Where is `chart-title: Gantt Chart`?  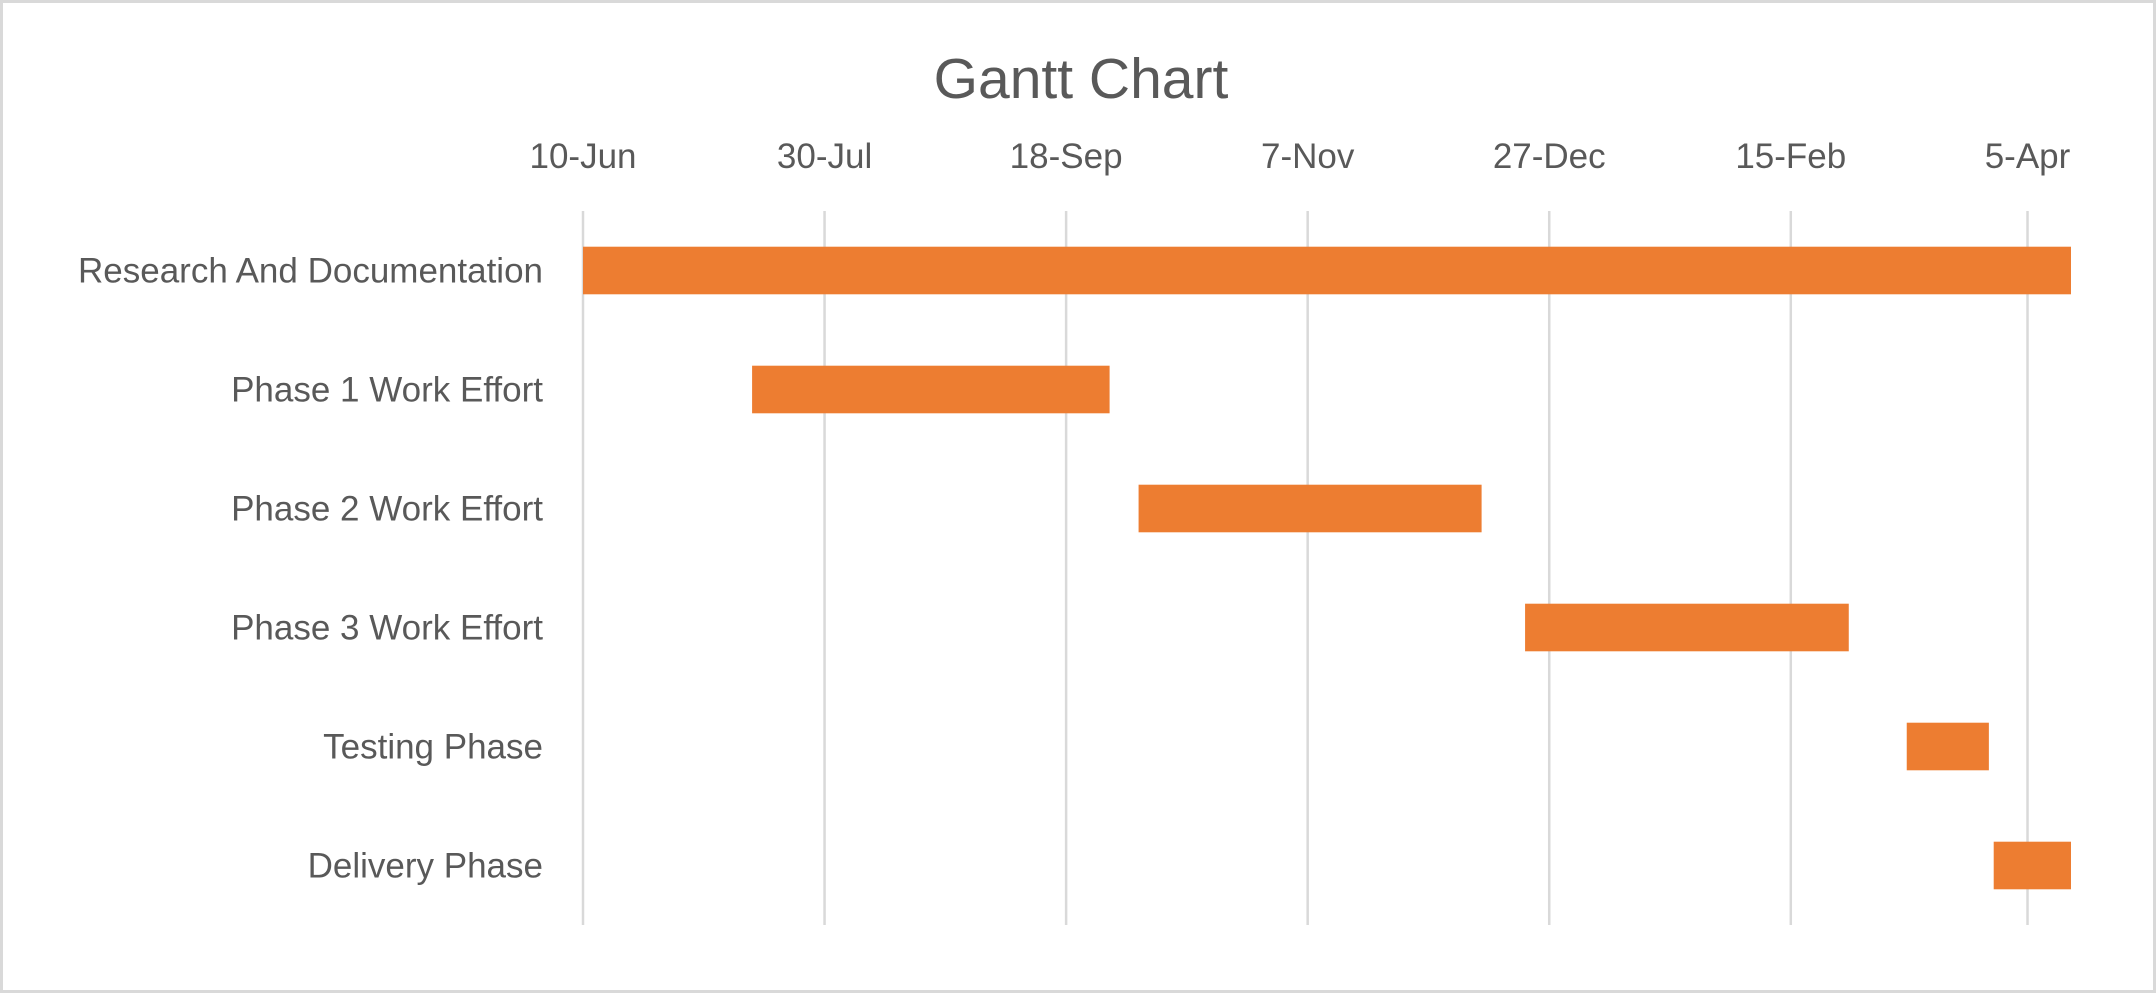 chart-title: Gantt Chart is located at coordinates (1081, 79).